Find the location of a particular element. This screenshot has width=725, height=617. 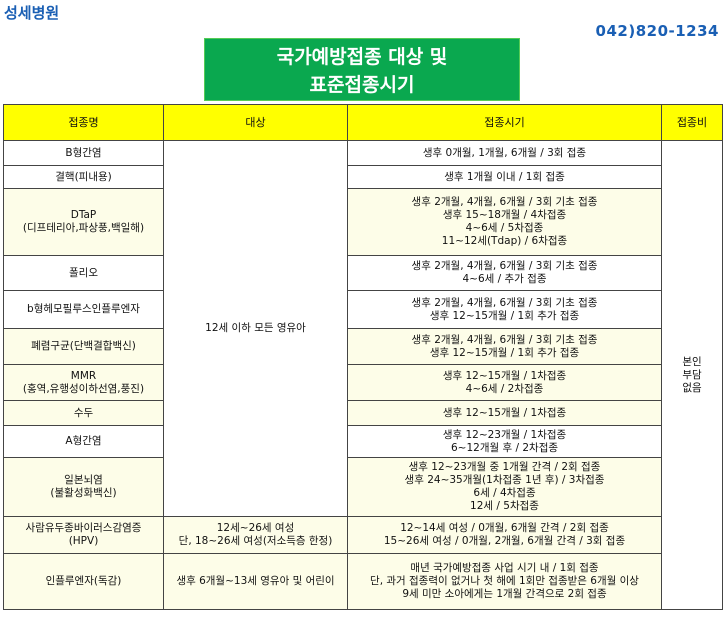

vaccine-name: A형간염 is located at coordinates (83, 441).